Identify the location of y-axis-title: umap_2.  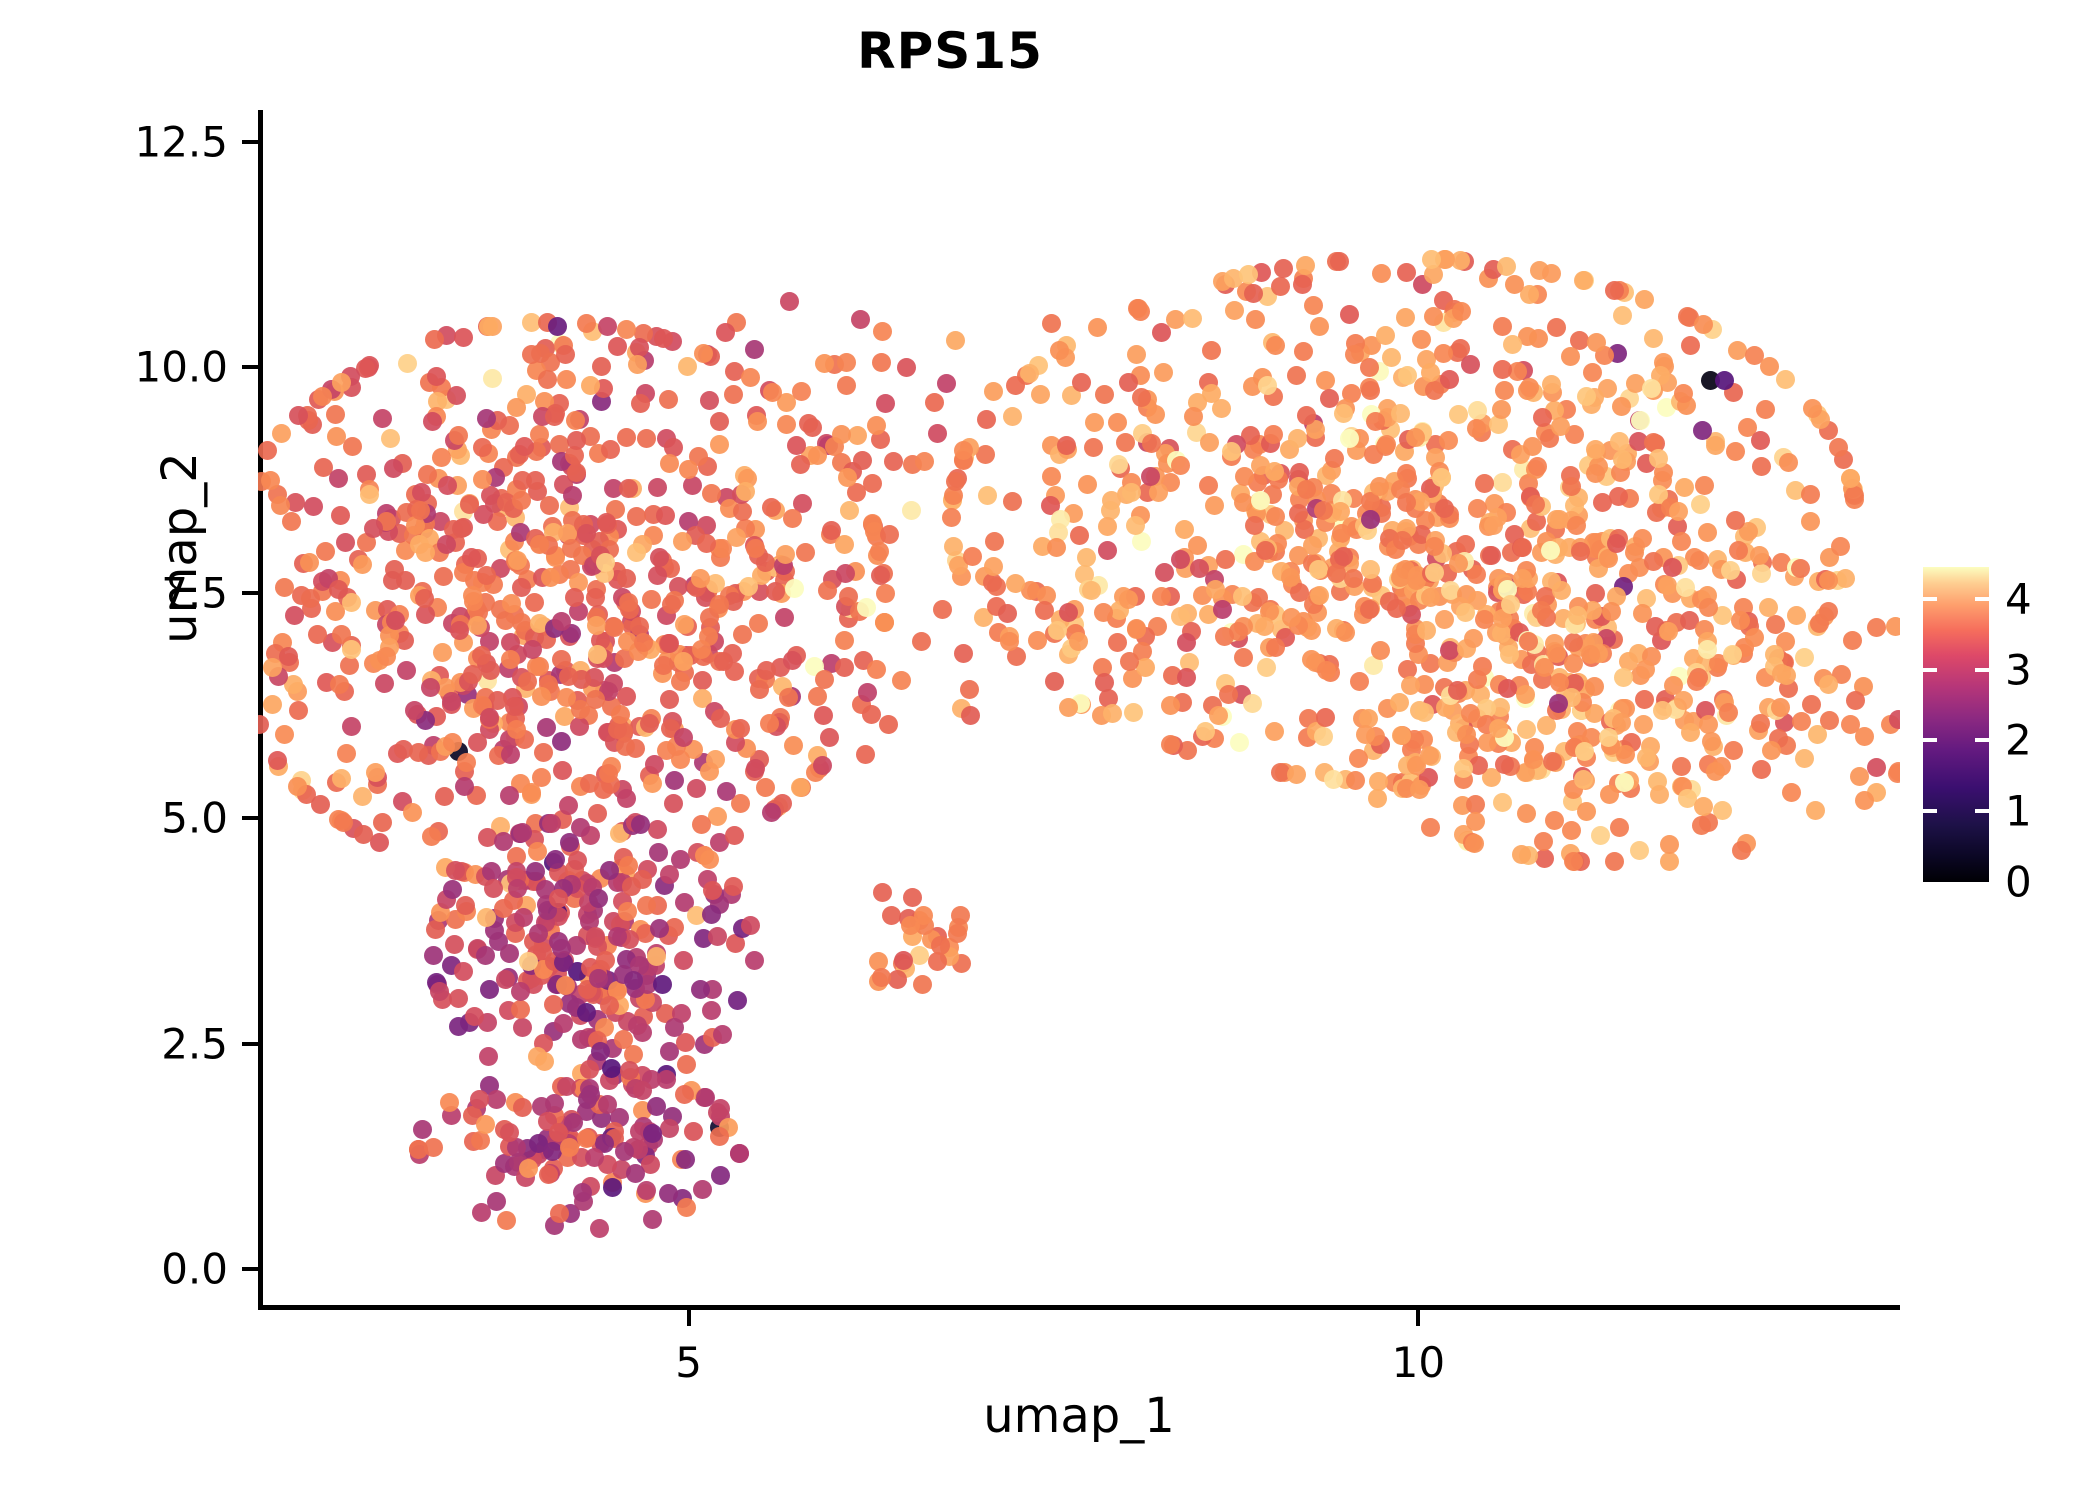
(180, 548).